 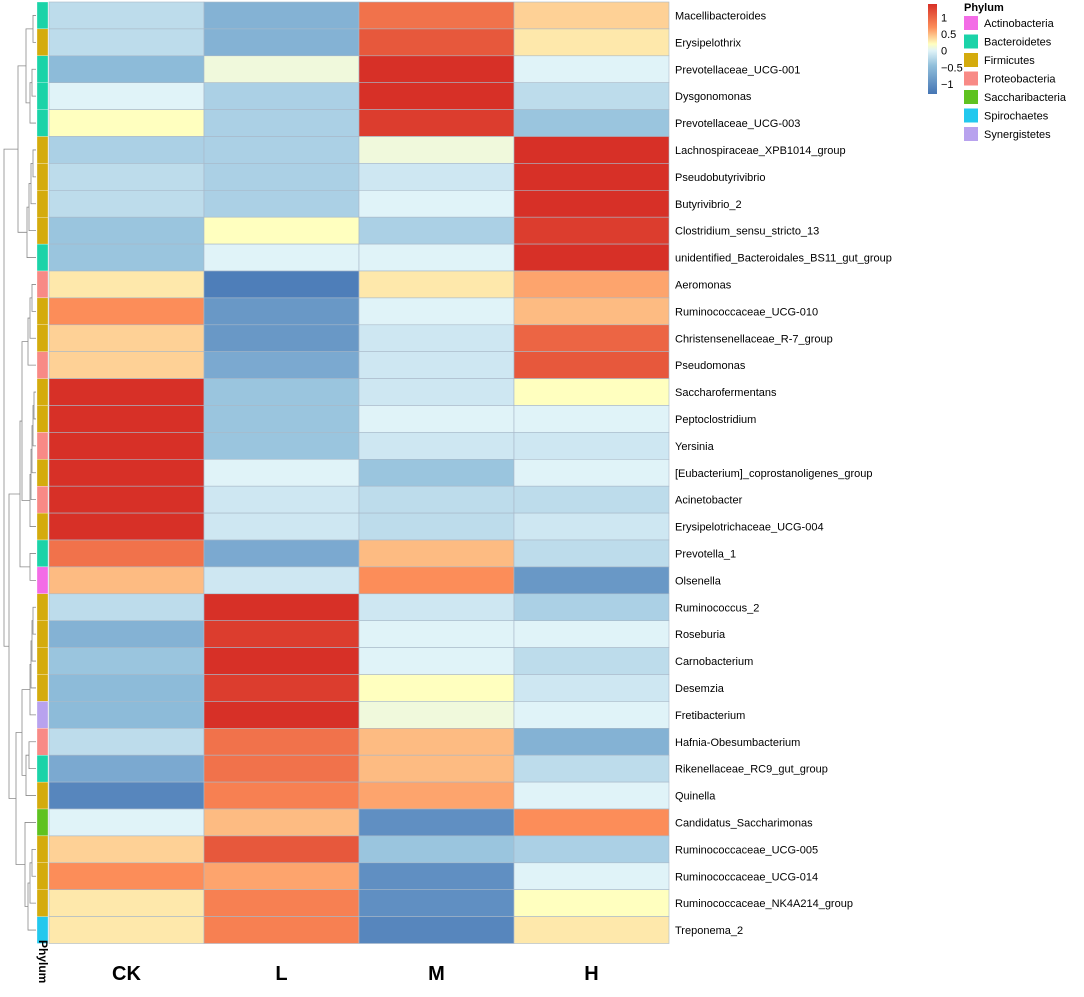 What do you see at coordinates (42, 472) in the screenshot?
I see `phylum-annotation-column` at bounding box center [42, 472].